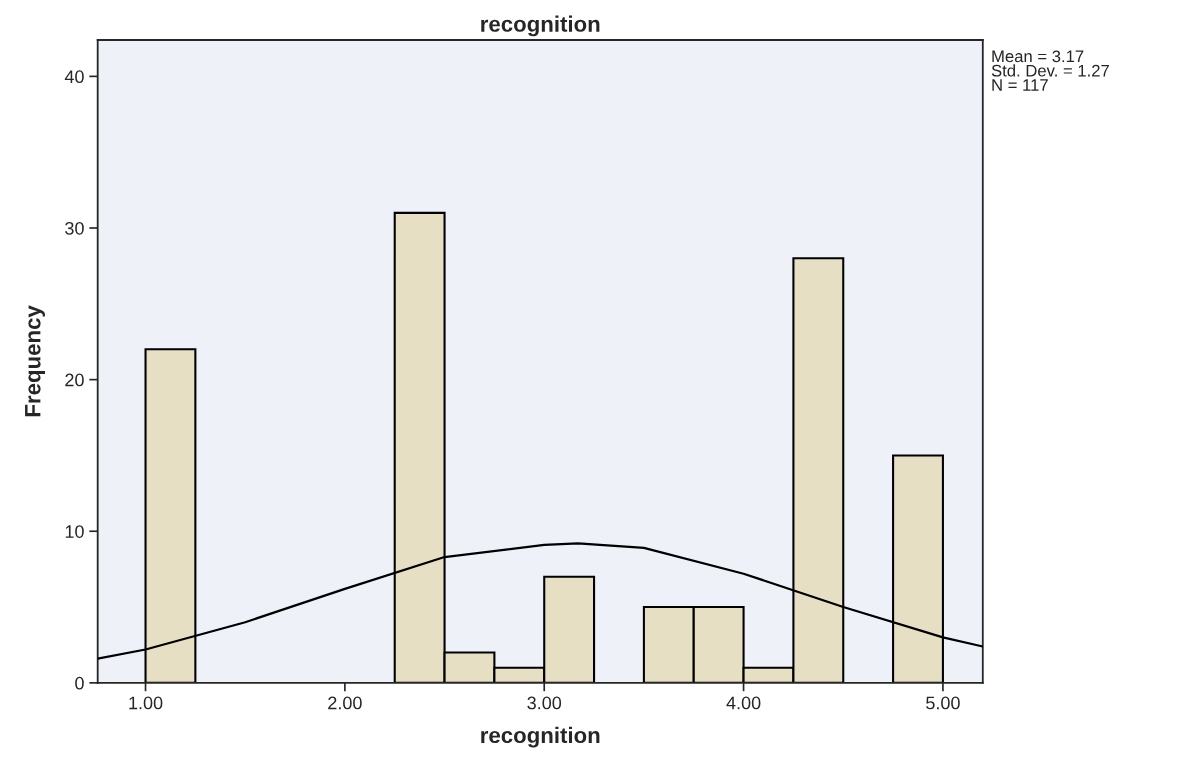 The width and height of the screenshot is (1177, 769). Describe the element at coordinates (743, 703) in the screenshot. I see `x-tick-label: 4.00` at that location.